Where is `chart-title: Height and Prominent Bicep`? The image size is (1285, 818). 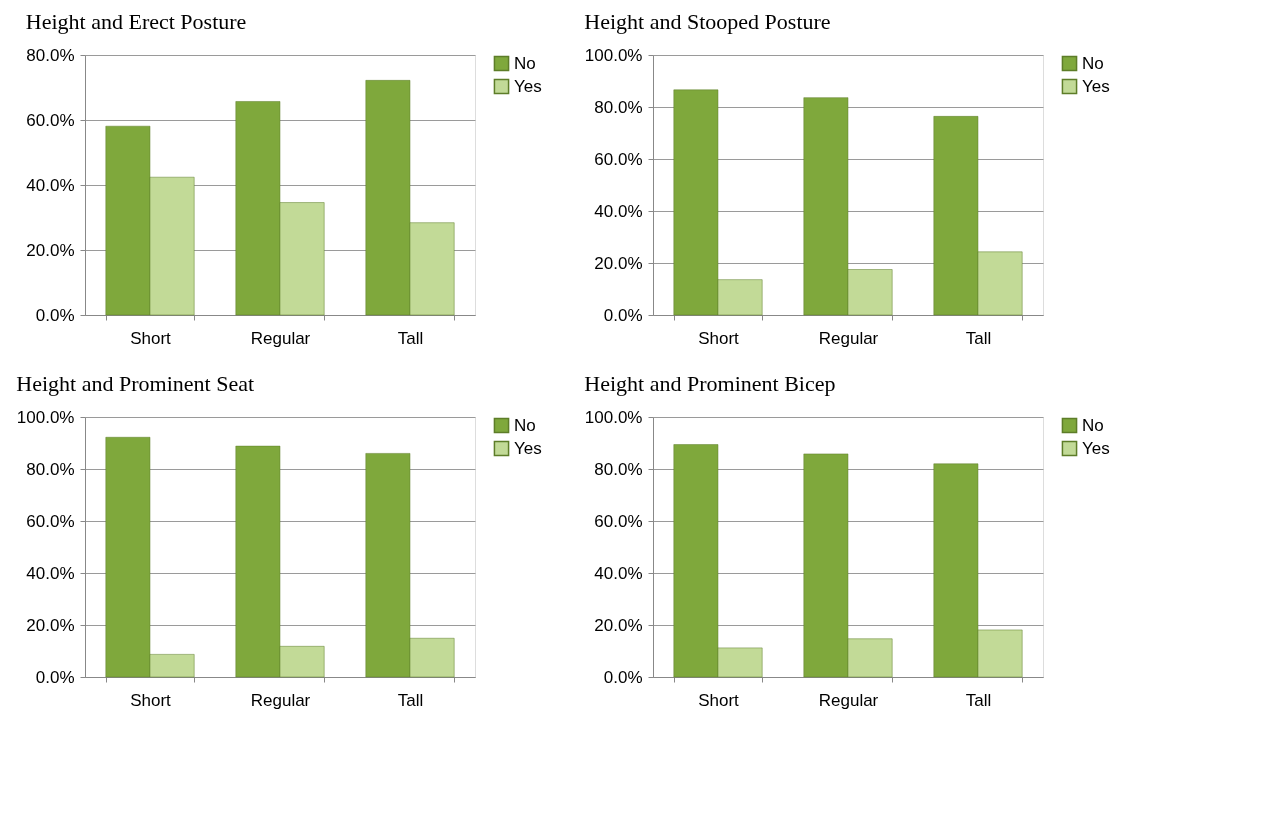
chart-title: Height and Prominent Bicep is located at coordinates (710, 383).